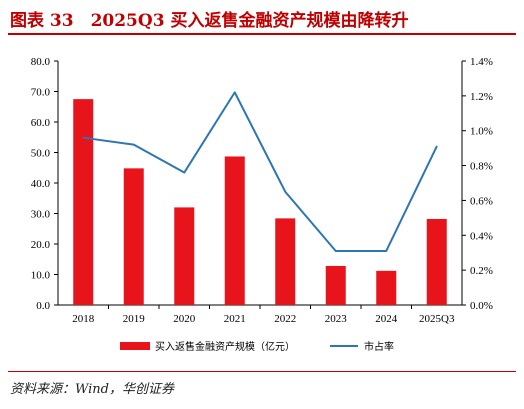 The height and width of the screenshot is (409, 524). I want to click on right-tick-label: 0.4%, so click(481, 236).